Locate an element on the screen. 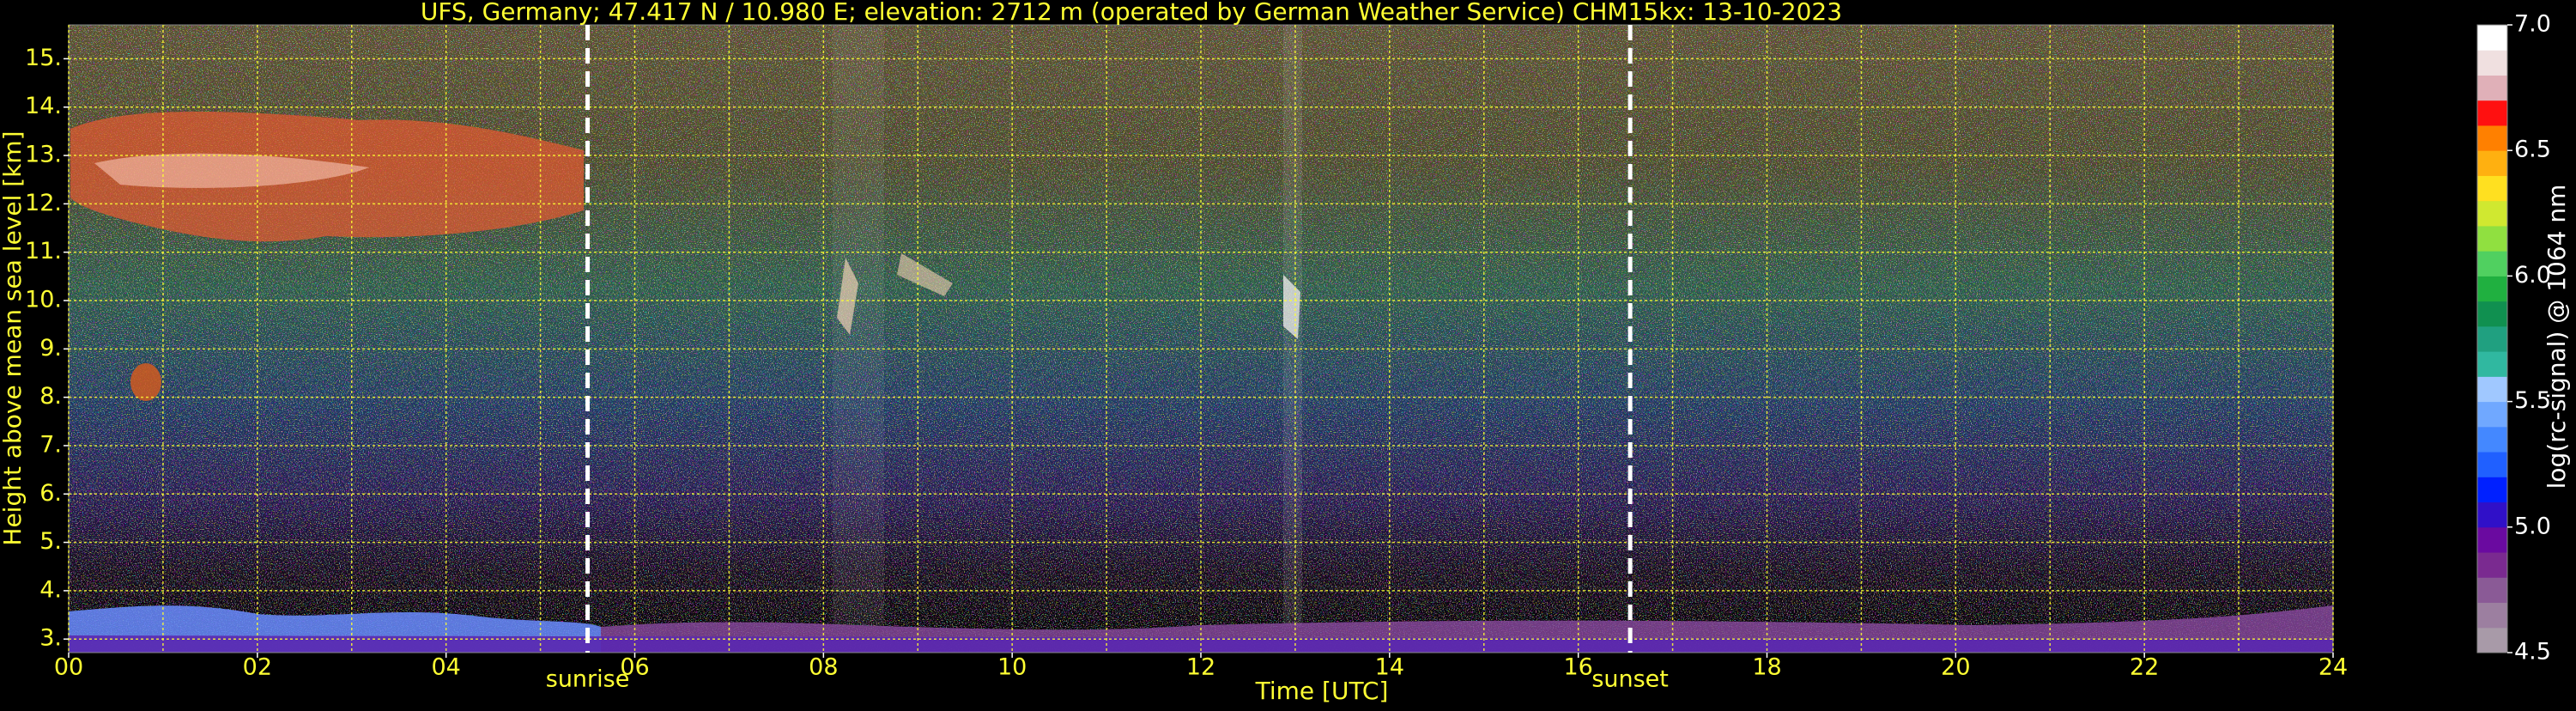 The image size is (2576, 711). y-tick-label: 7. is located at coordinates (50, 444).